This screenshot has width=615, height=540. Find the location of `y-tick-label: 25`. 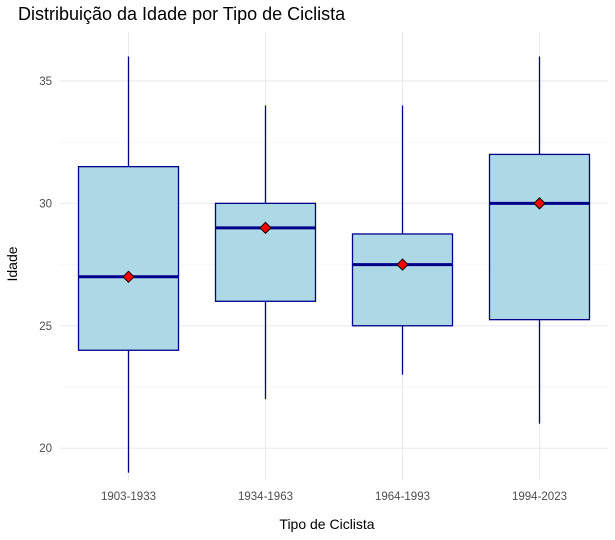

y-tick-label: 25 is located at coordinates (45, 327).